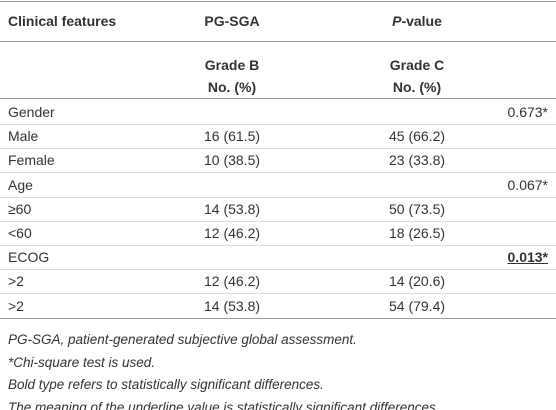 The image size is (556, 410). I want to click on header-cell: Clinical features, so click(62, 21).